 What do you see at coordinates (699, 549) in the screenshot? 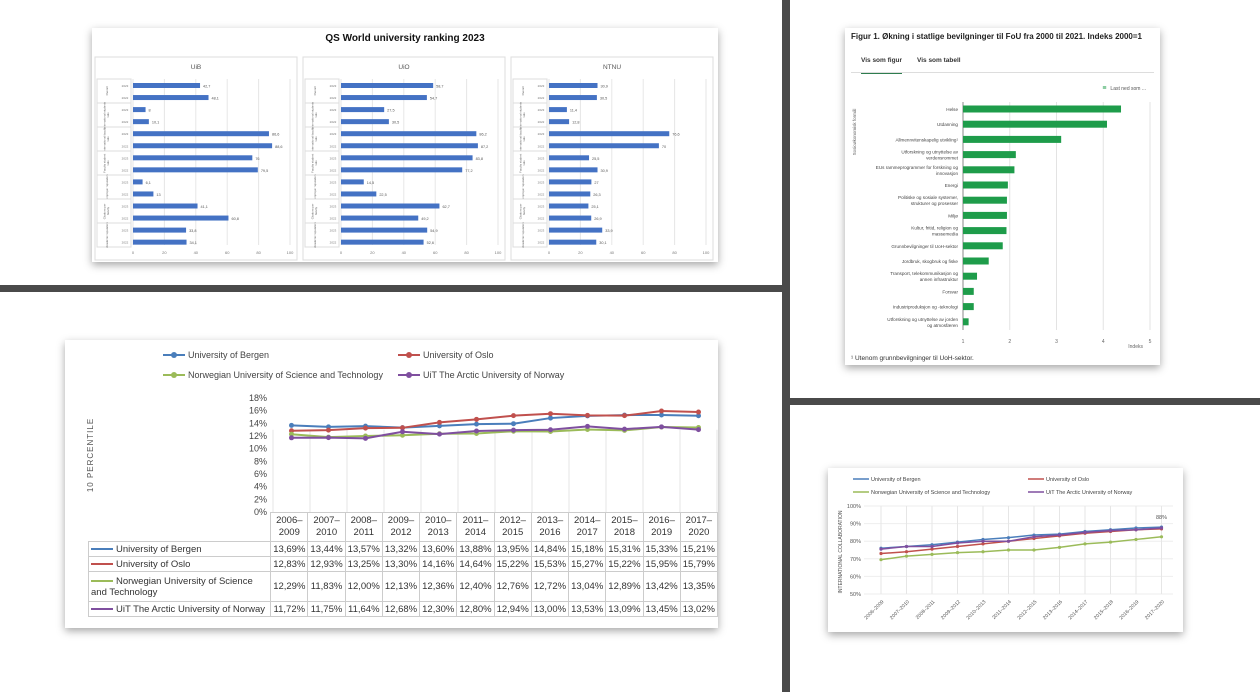
I see `value-cell: 15,21%` at bounding box center [699, 549].